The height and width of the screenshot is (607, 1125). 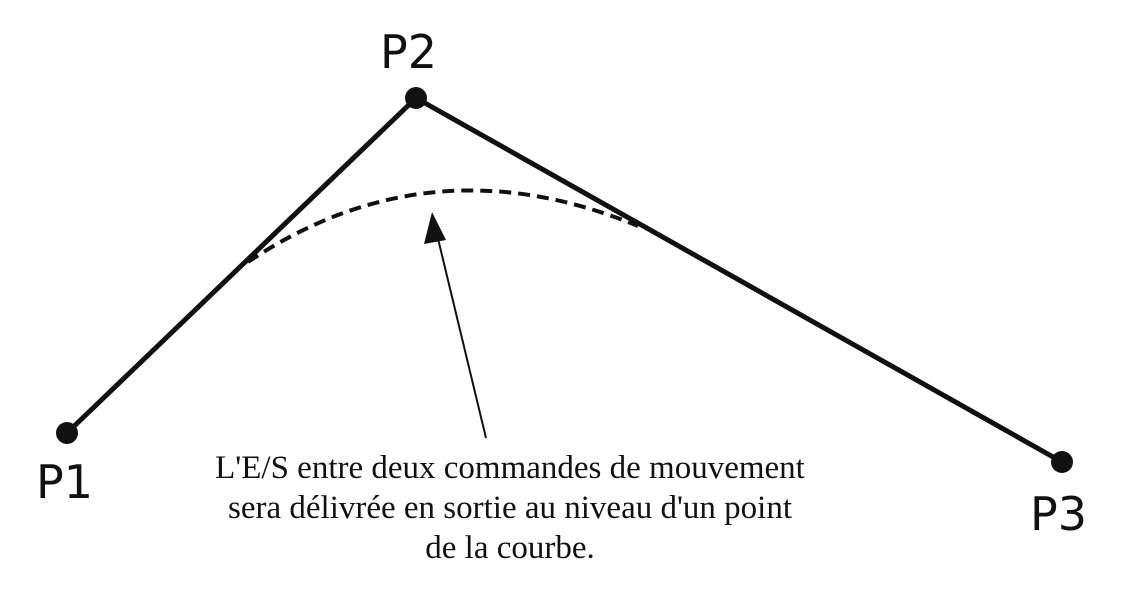 What do you see at coordinates (510, 548) in the screenshot?
I see `caption-line-3: de la courbe.` at bounding box center [510, 548].